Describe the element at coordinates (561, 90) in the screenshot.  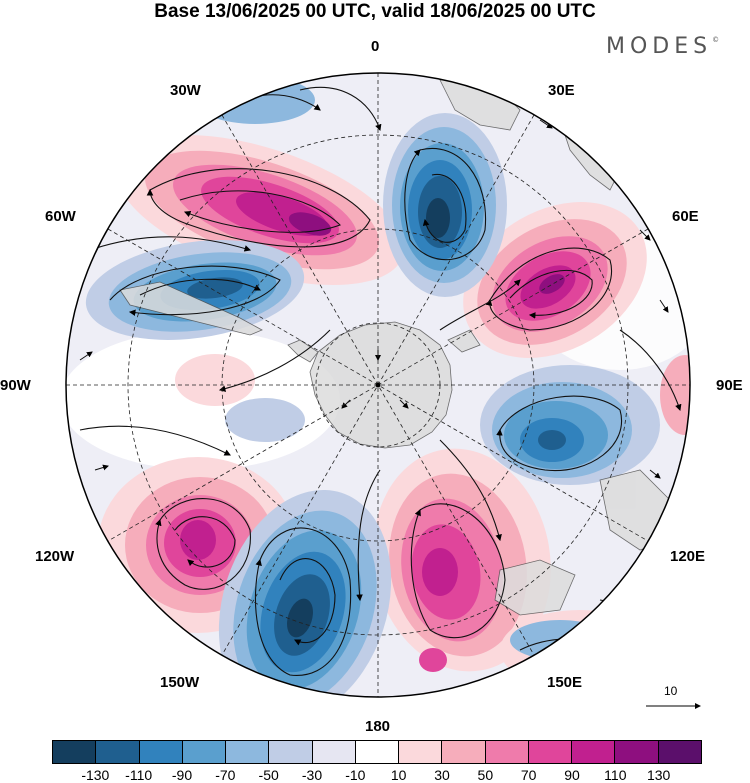
I see `lon-label-30e: 30E` at that location.